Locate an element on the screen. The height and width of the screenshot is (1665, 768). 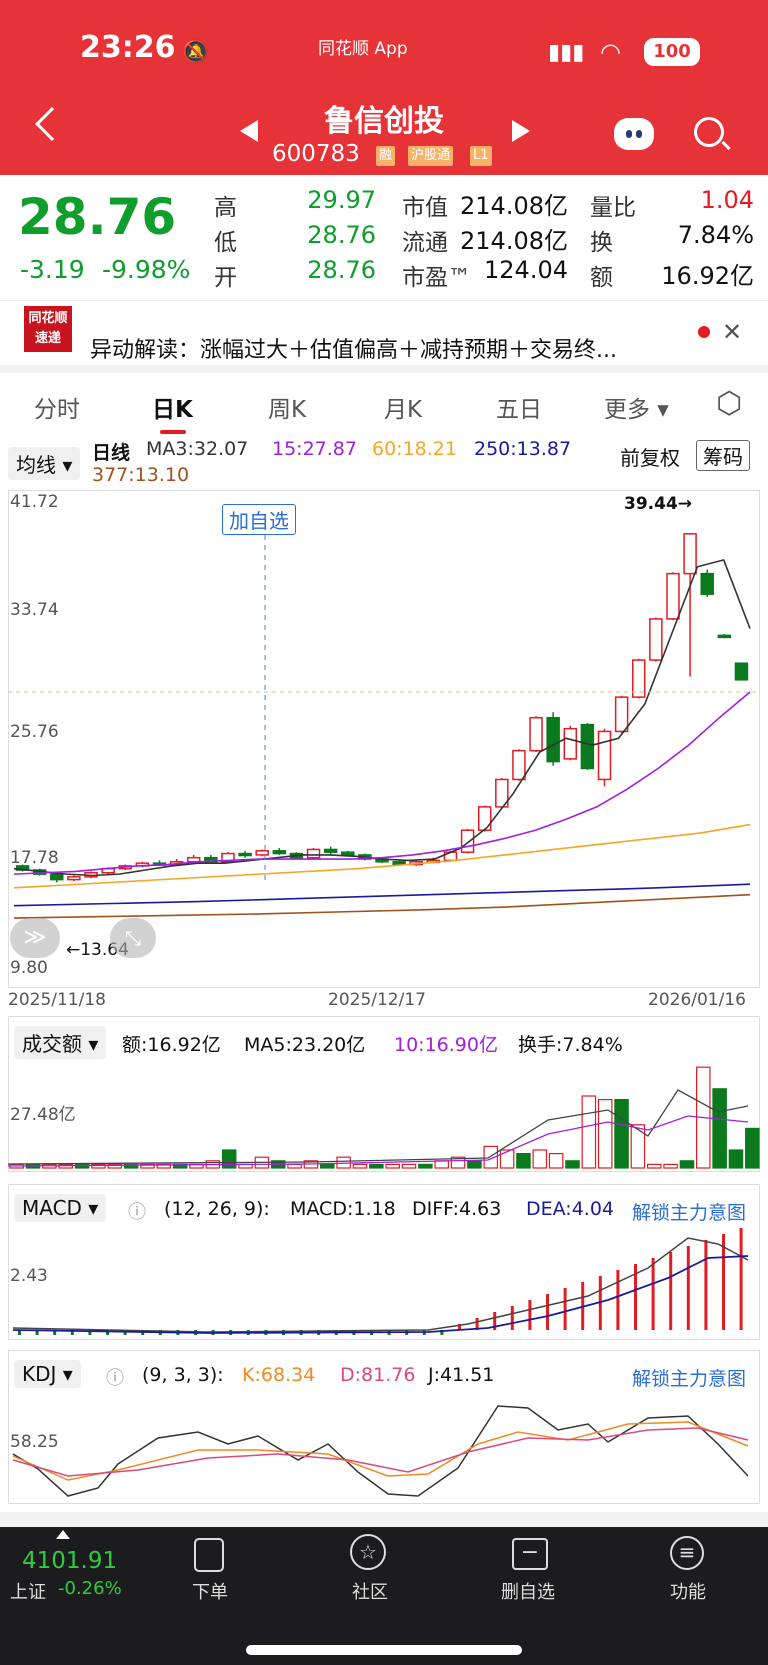
macd-unlock-link: 解锁主力意图 is located at coordinates (689, 1213).